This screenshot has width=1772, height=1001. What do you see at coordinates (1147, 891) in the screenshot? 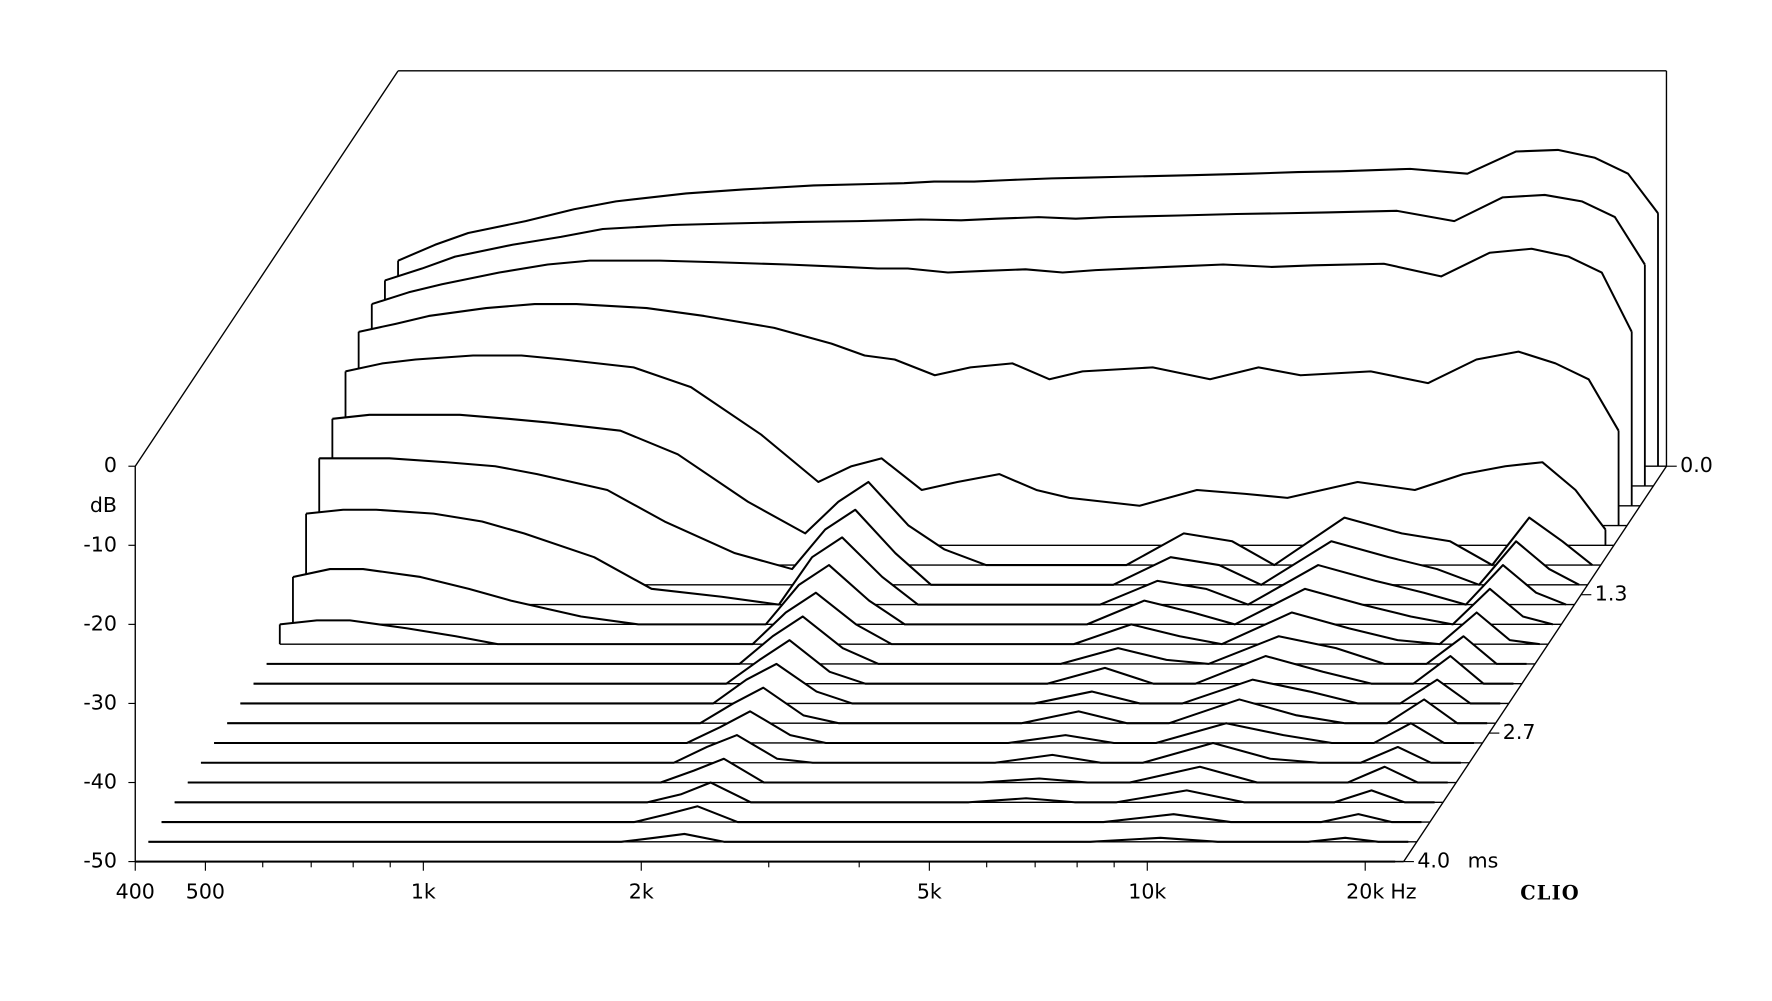
I see `x-tick-label: 10k` at bounding box center [1147, 891].